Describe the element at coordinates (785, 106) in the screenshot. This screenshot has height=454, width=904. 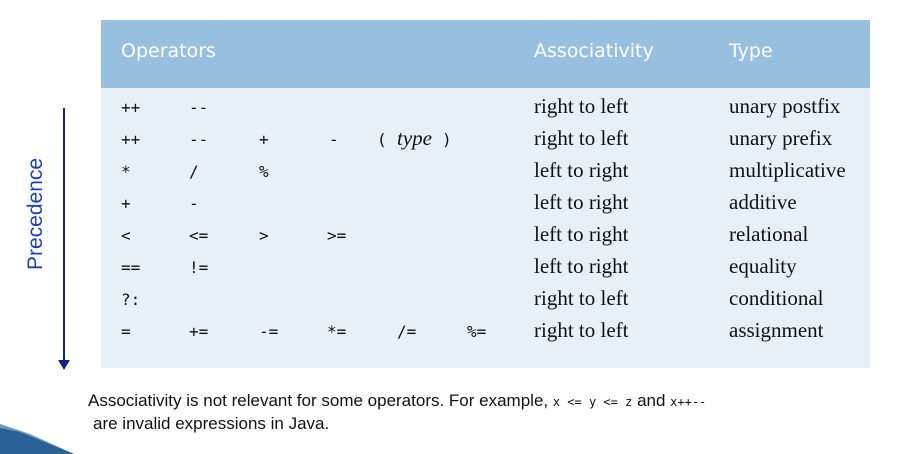
I see `type-cell: unary postfix` at that location.